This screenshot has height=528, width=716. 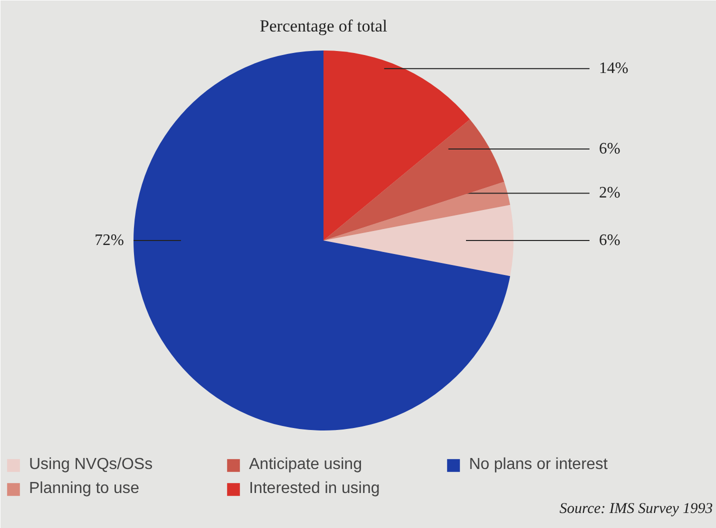 I want to click on legend-label: Interested in using, so click(x=315, y=489).